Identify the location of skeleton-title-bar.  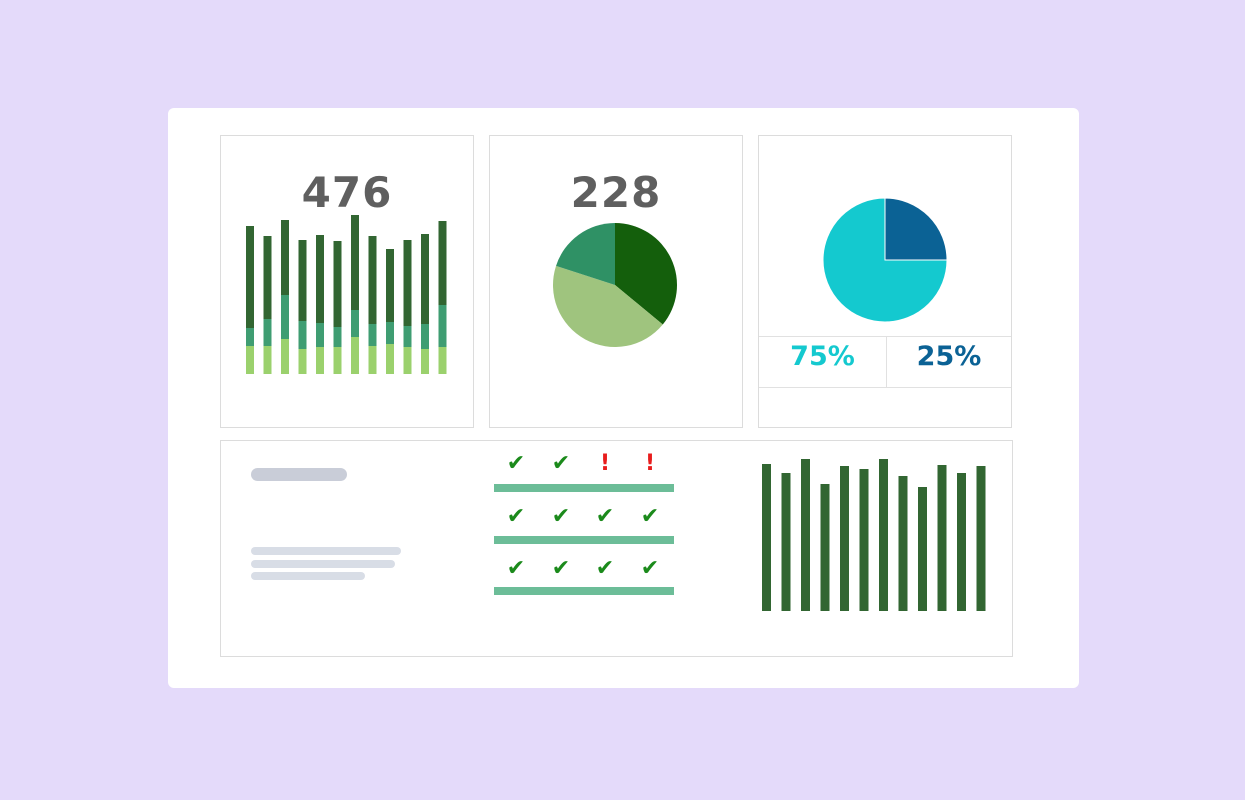
(299, 474).